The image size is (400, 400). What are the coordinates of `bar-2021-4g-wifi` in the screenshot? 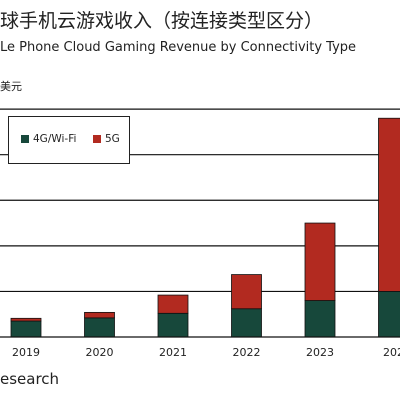 It's located at (173, 325).